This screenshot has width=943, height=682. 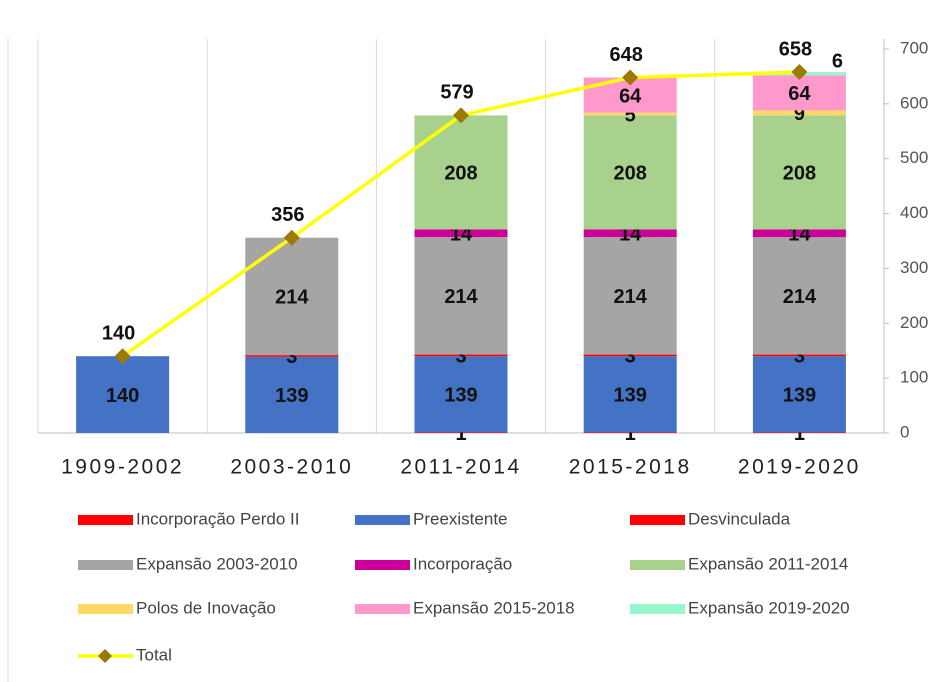 I want to click on legend-marker, so click(x=105, y=656).